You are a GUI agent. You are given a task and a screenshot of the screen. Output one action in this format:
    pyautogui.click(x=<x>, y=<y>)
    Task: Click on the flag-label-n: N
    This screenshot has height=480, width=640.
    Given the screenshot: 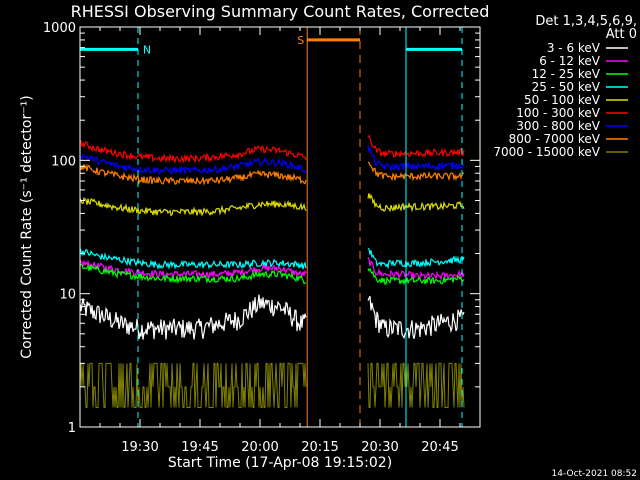 What is the action you would take?
    pyautogui.click(x=147, y=49)
    